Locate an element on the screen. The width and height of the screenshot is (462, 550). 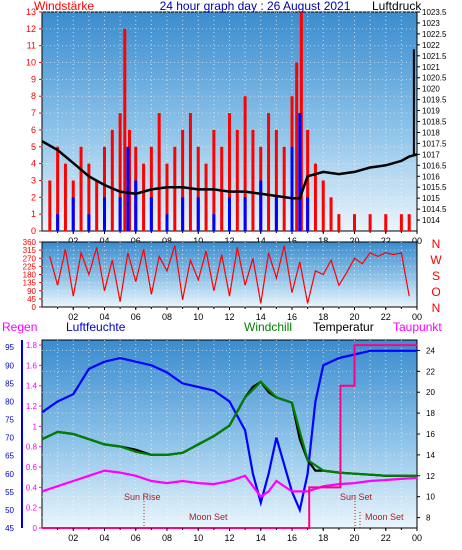
humidity-tick-label: 75 is located at coordinates (9, 420).